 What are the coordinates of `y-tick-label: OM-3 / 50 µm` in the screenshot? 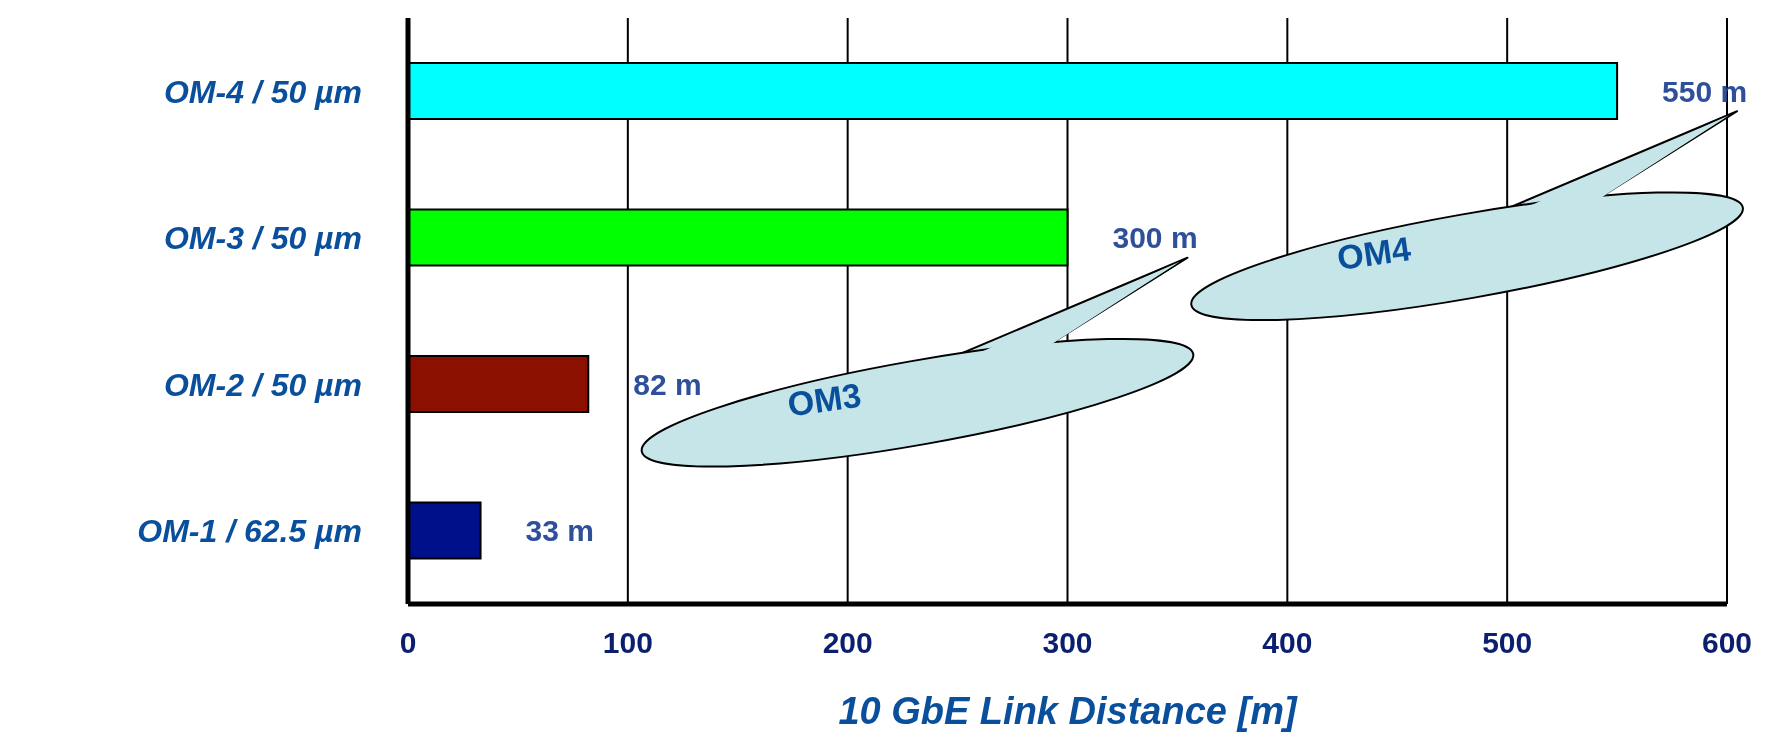 It's located at (262, 238).